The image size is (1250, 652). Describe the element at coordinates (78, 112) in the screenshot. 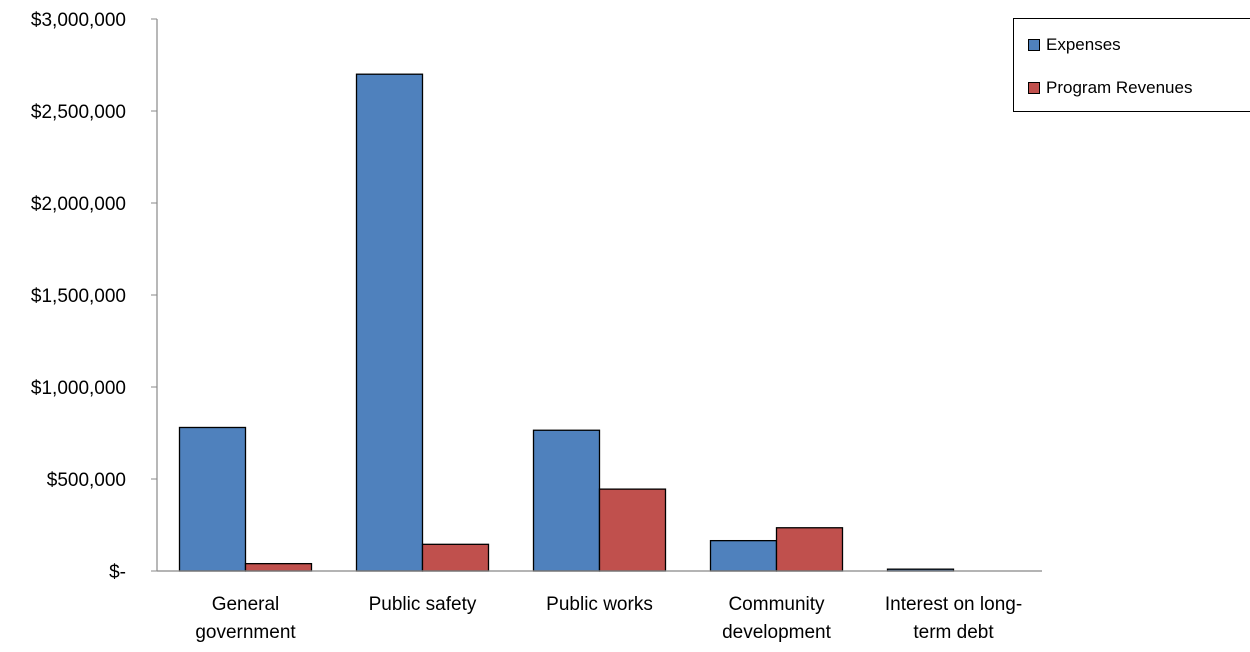

I see `y-tick-label: $2,500,000` at that location.